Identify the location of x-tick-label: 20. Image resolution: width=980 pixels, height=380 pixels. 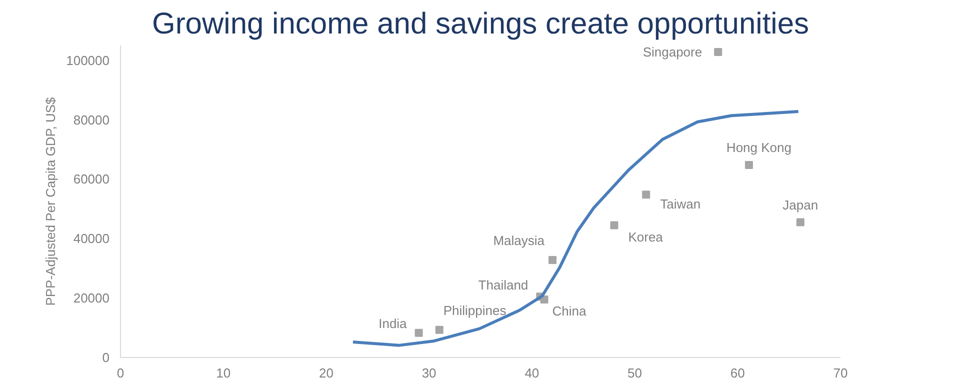
(326, 373).